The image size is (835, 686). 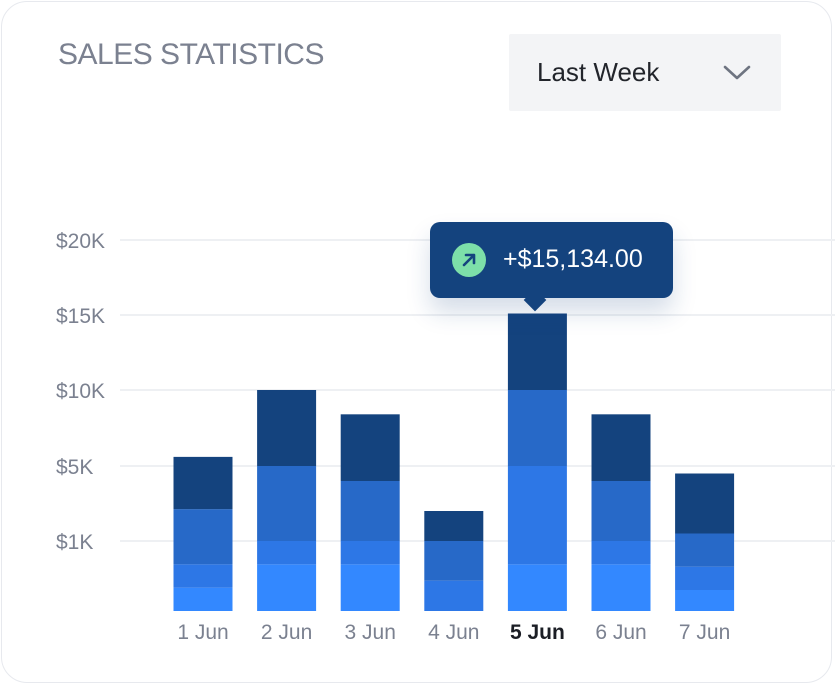 I want to click on y-tick-label: $15K, so click(x=80, y=316).